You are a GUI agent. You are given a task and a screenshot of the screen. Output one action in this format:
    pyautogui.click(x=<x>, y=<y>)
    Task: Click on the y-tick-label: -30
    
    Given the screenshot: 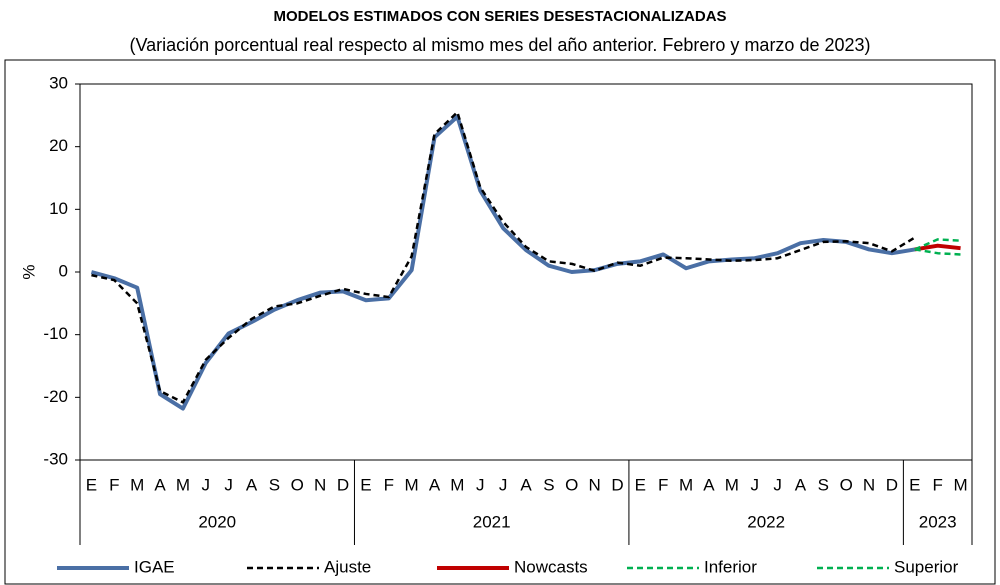 What is the action you would take?
    pyautogui.click(x=55, y=458)
    